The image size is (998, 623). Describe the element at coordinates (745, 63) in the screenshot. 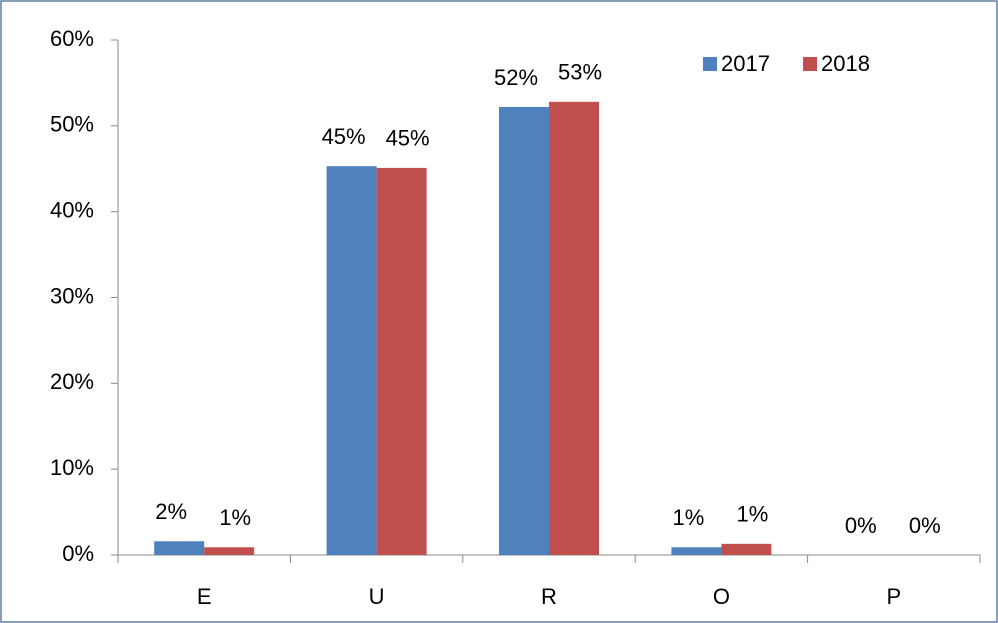

I see `legend-label: 2017` at that location.